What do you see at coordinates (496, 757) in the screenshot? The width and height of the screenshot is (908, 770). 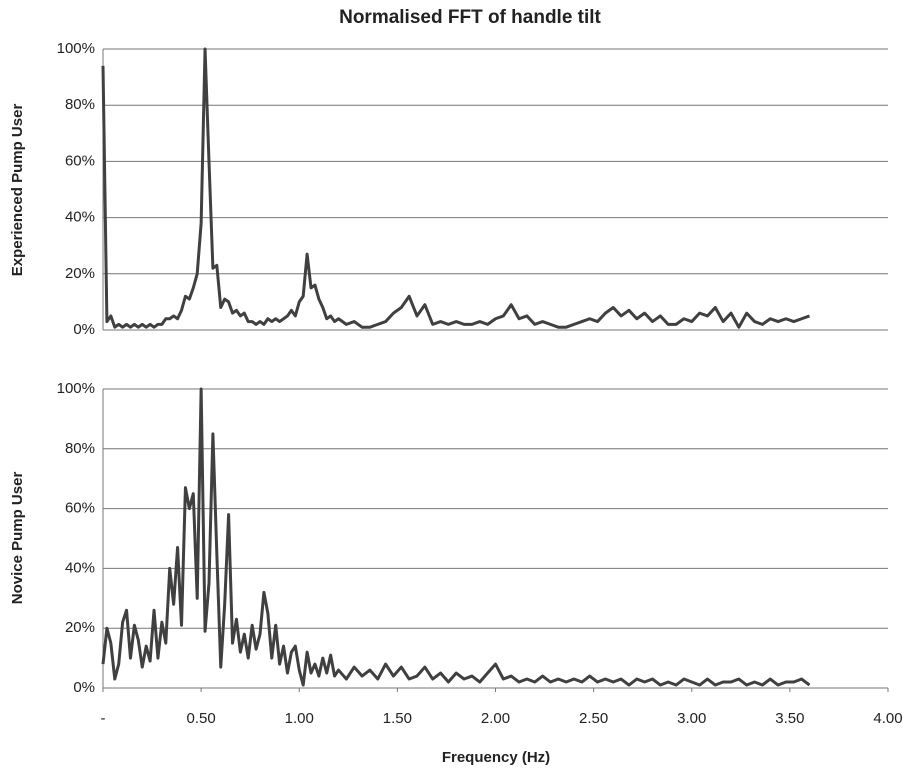 I see `x-axis-label: Frequency (Hz)` at bounding box center [496, 757].